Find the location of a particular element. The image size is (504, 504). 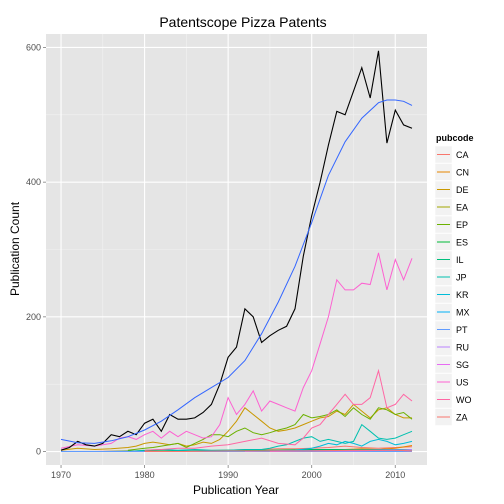

legend-label-kr: KR is located at coordinates (462, 295).